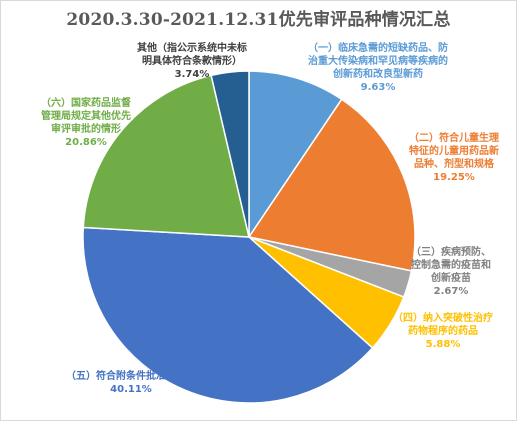 This screenshot has height=421, width=517. I want to click on slice-label-4-line-1: （四）纳入突破性治疗, so click(443, 318).